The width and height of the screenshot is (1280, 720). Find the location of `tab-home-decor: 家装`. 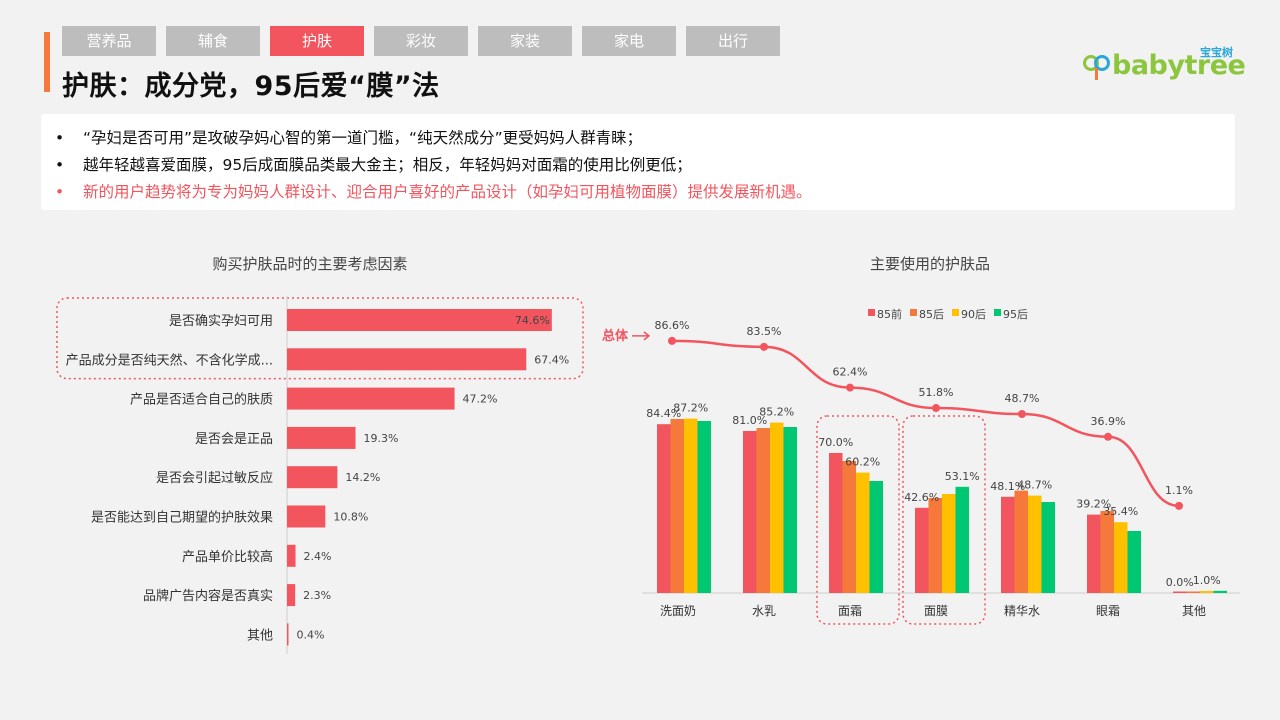

tab-home-decor: 家装 is located at coordinates (525, 41).